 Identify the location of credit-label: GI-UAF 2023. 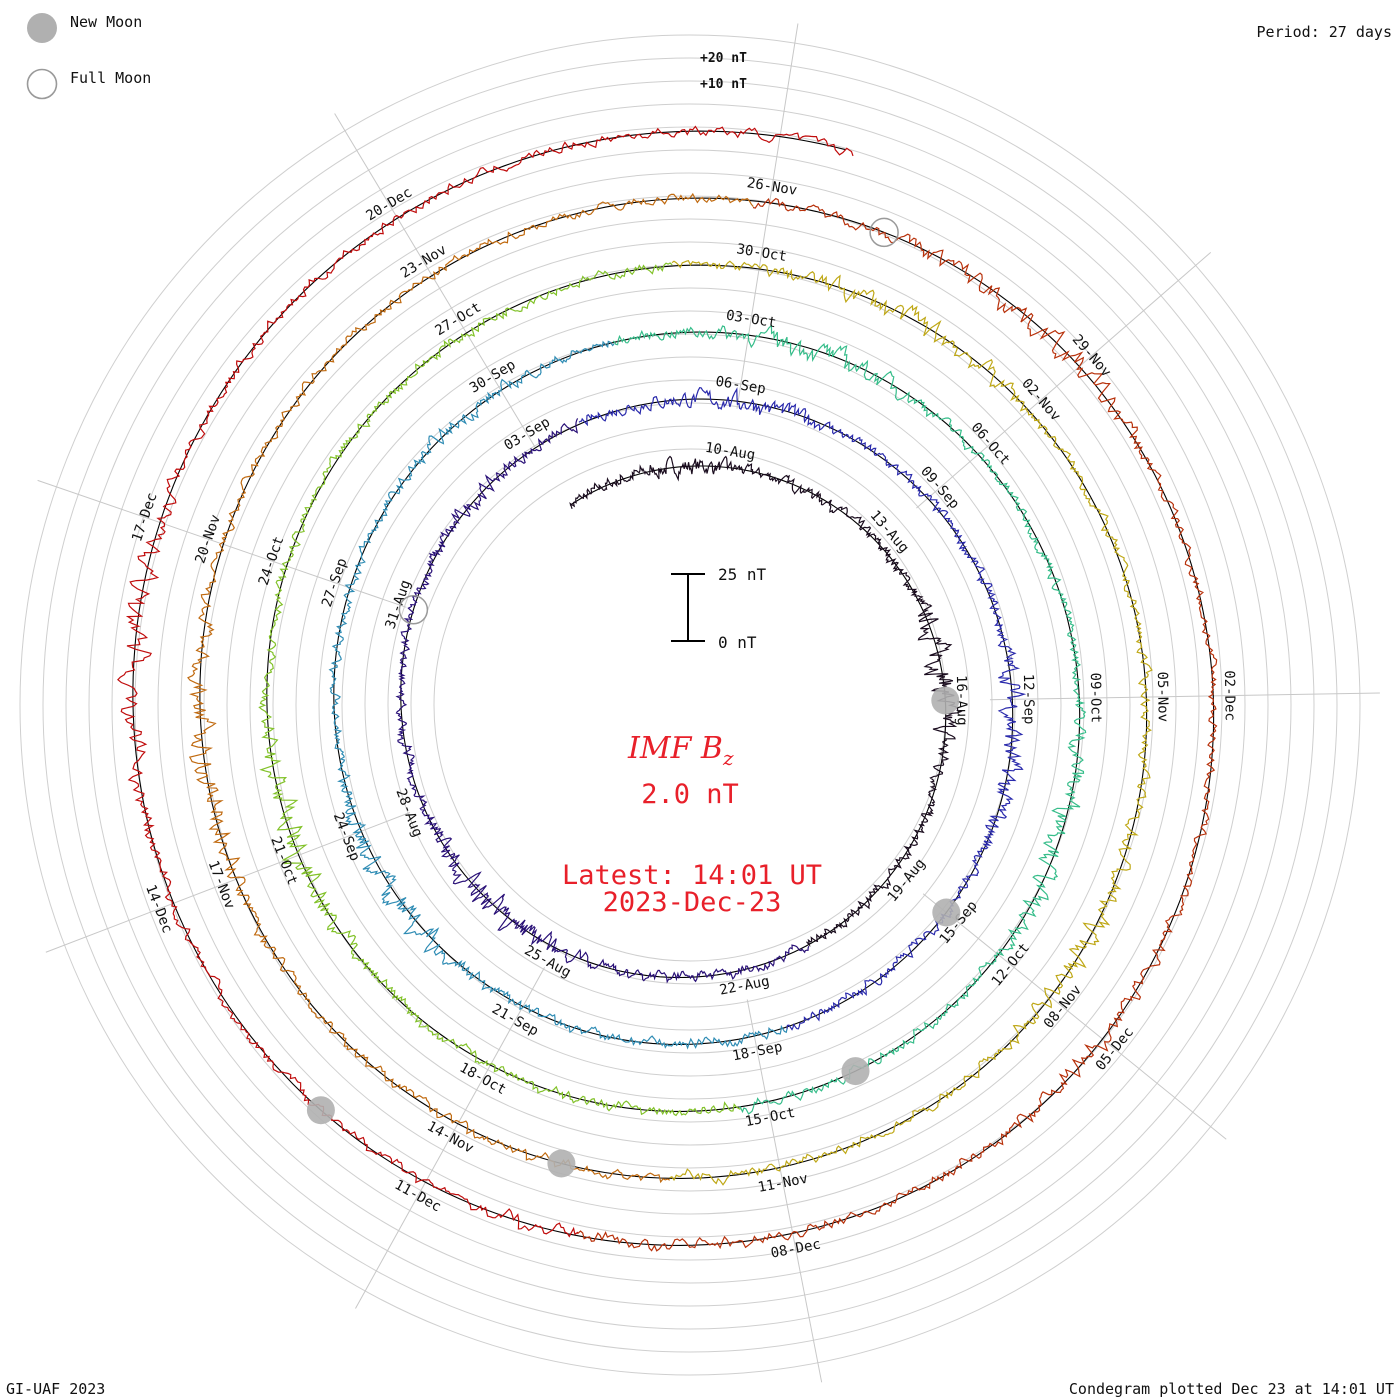
(55, 1389).